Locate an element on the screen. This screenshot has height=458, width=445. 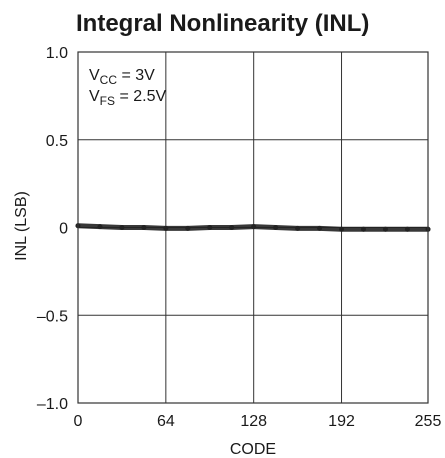
y-tick-label: –0.5 is located at coordinates (52, 316).